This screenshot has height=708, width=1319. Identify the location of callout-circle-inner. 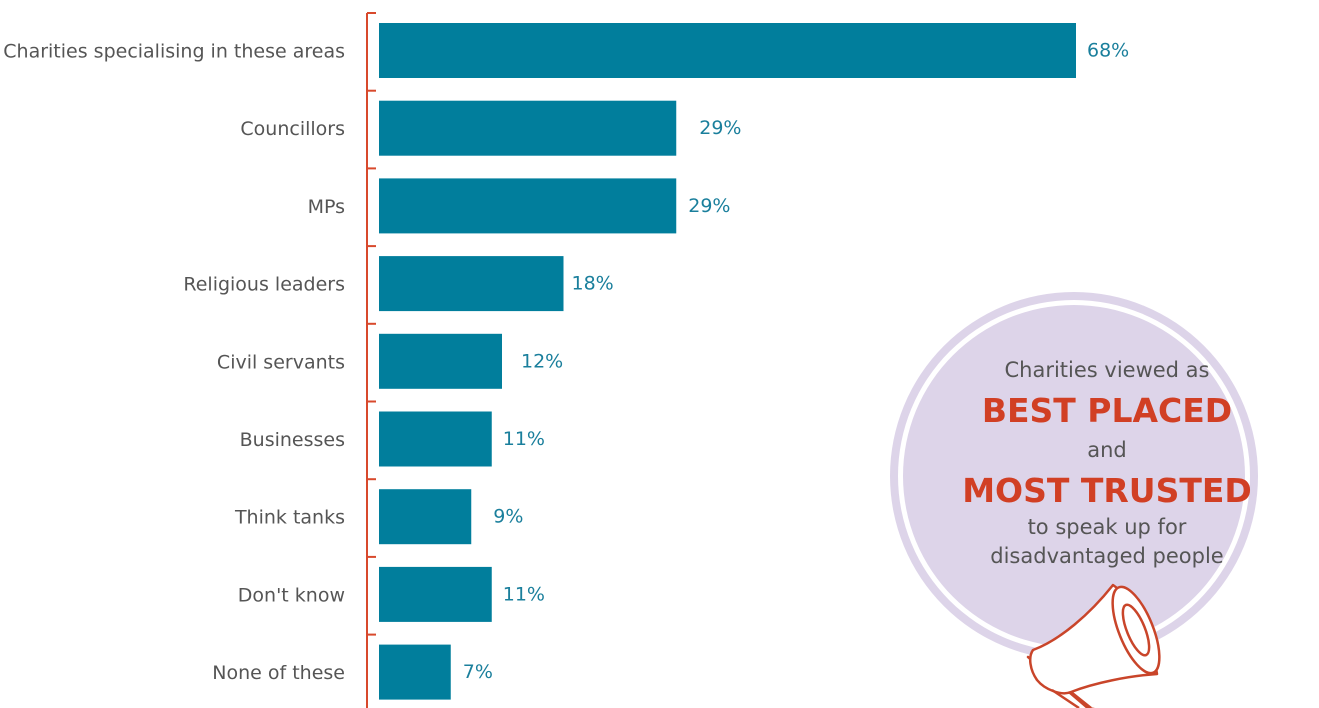
(1074, 476).